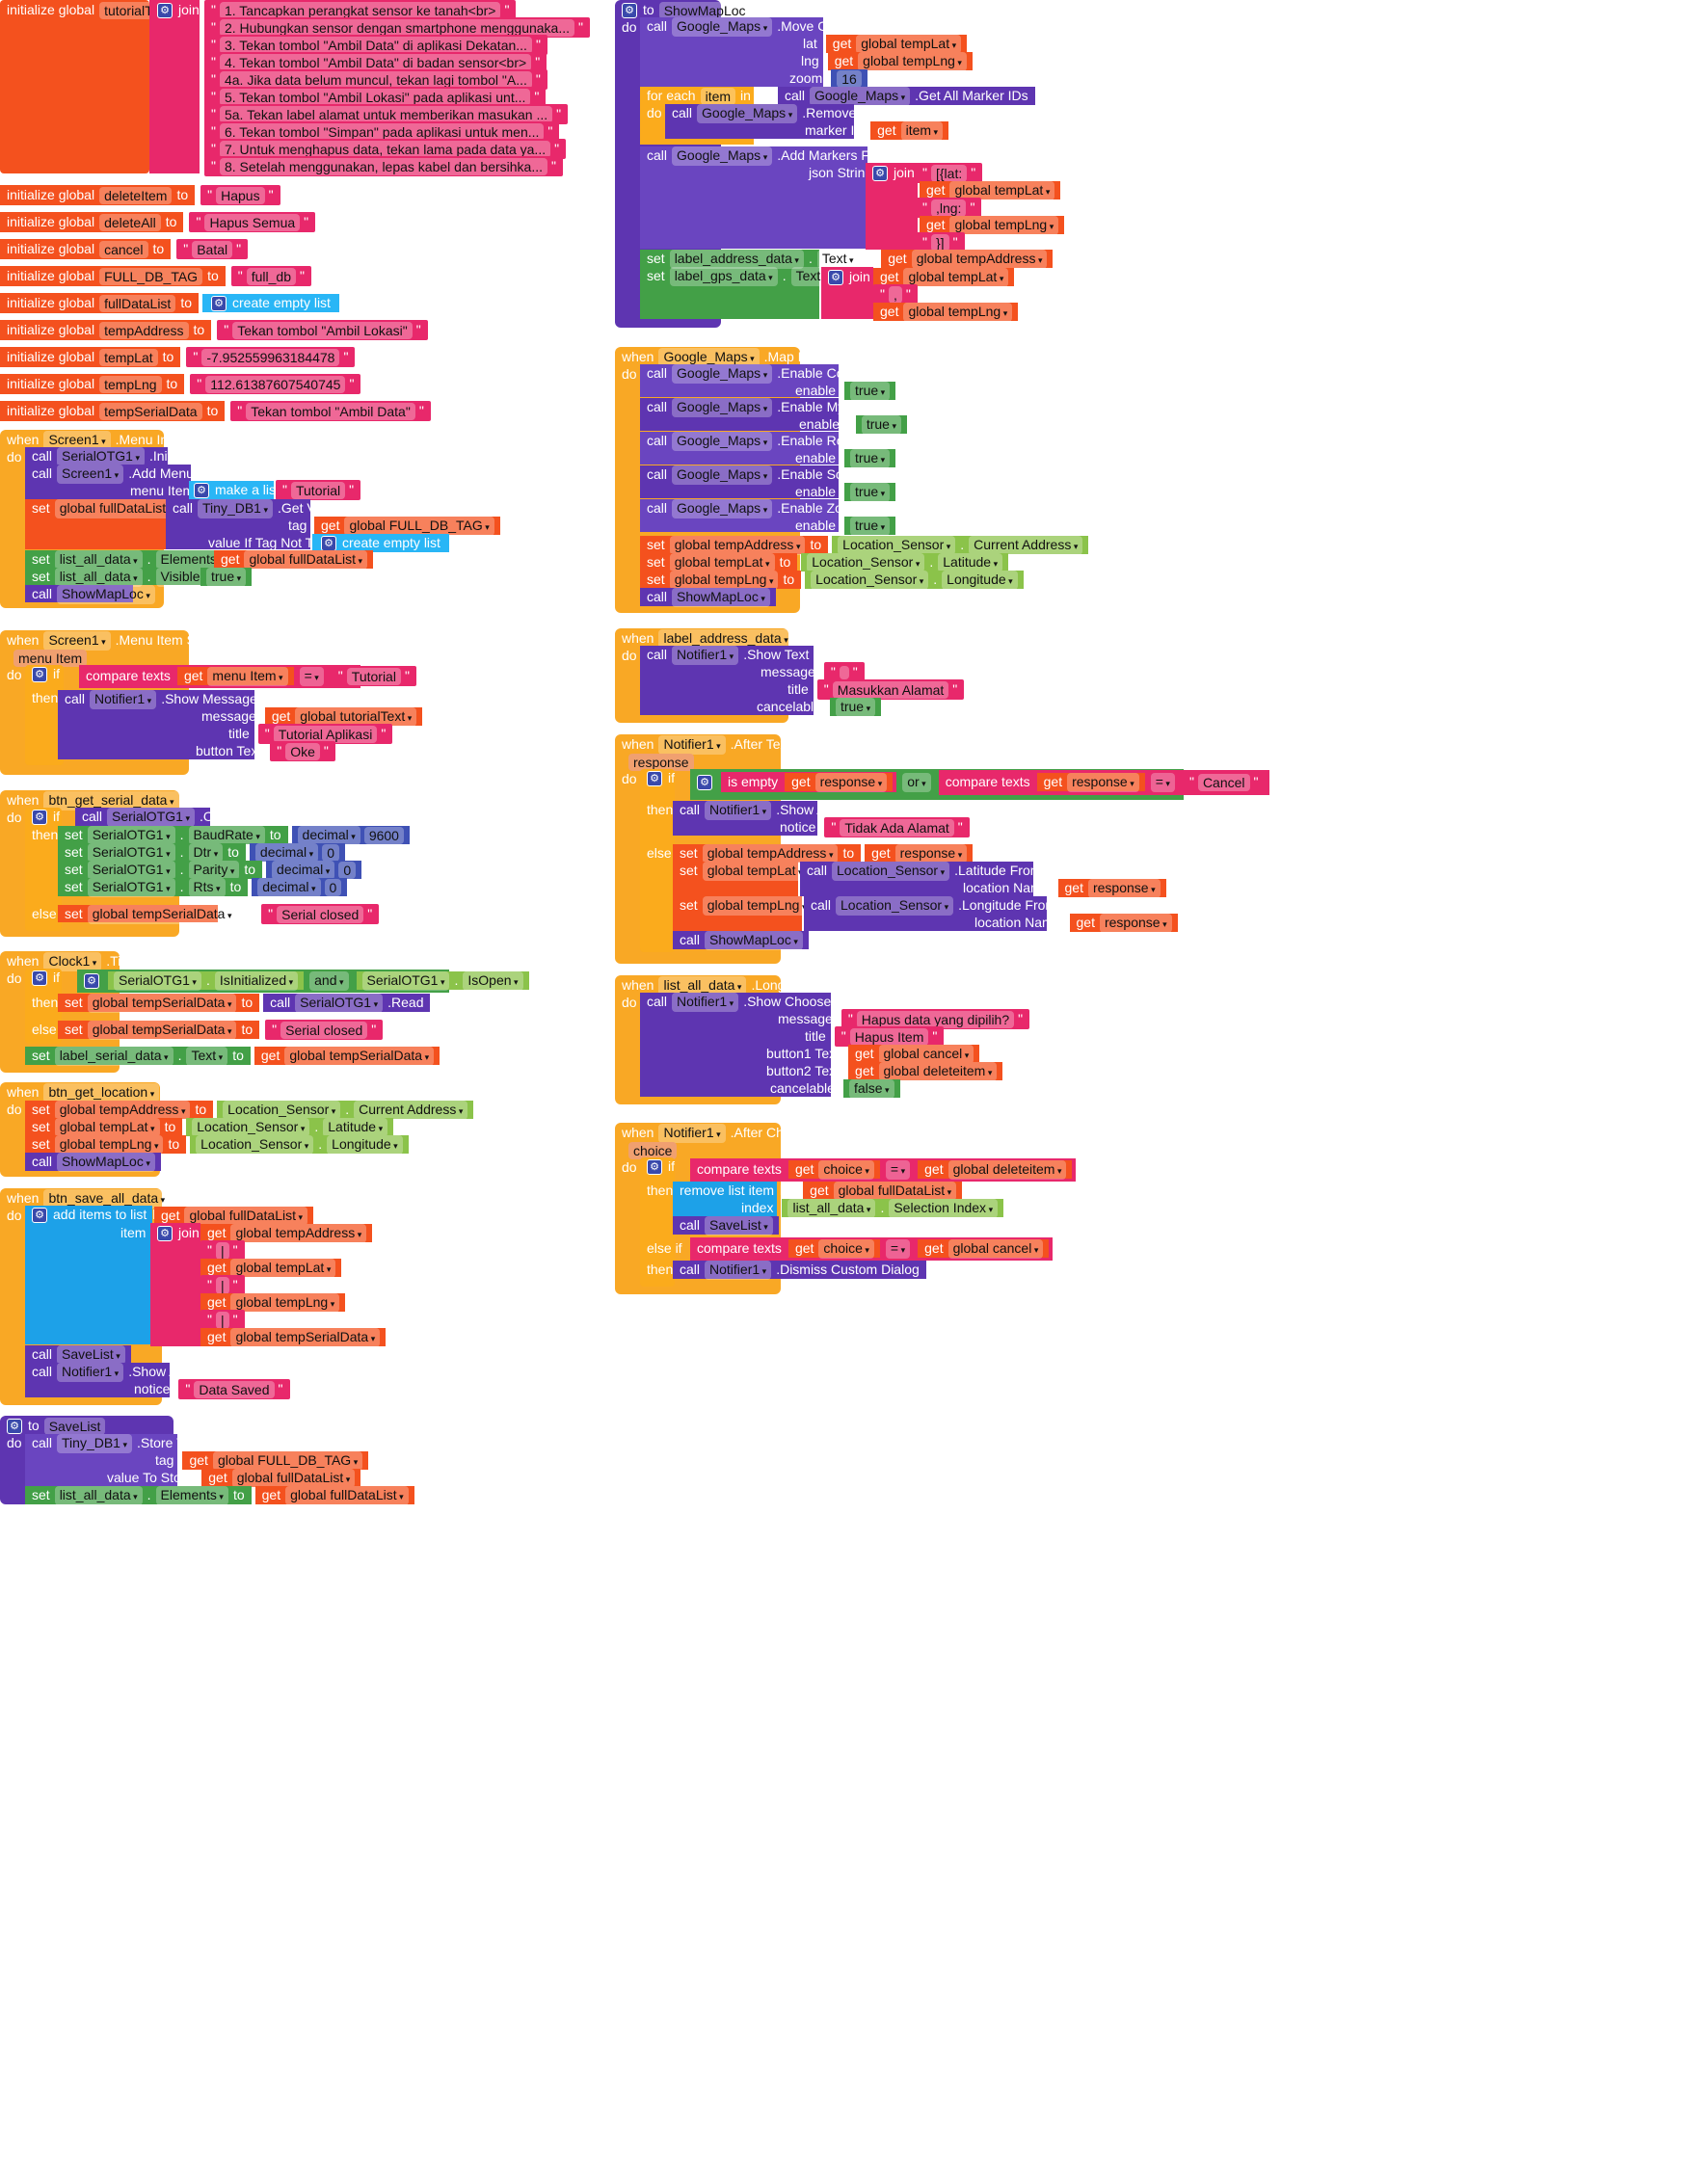 The height and width of the screenshot is (2179, 1708). What do you see at coordinates (917, 782) in the screenshot?
I see `op-dropdown: or` at bounding box center [917, 782].